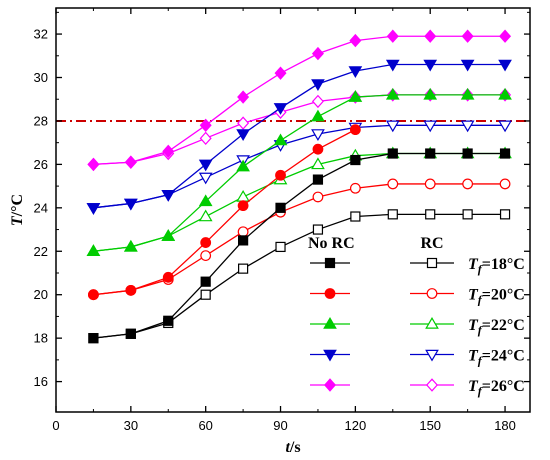 The height and width of the screenshot is (460, 550). I want to click on y-tick-label: 24, so click(41, 207).